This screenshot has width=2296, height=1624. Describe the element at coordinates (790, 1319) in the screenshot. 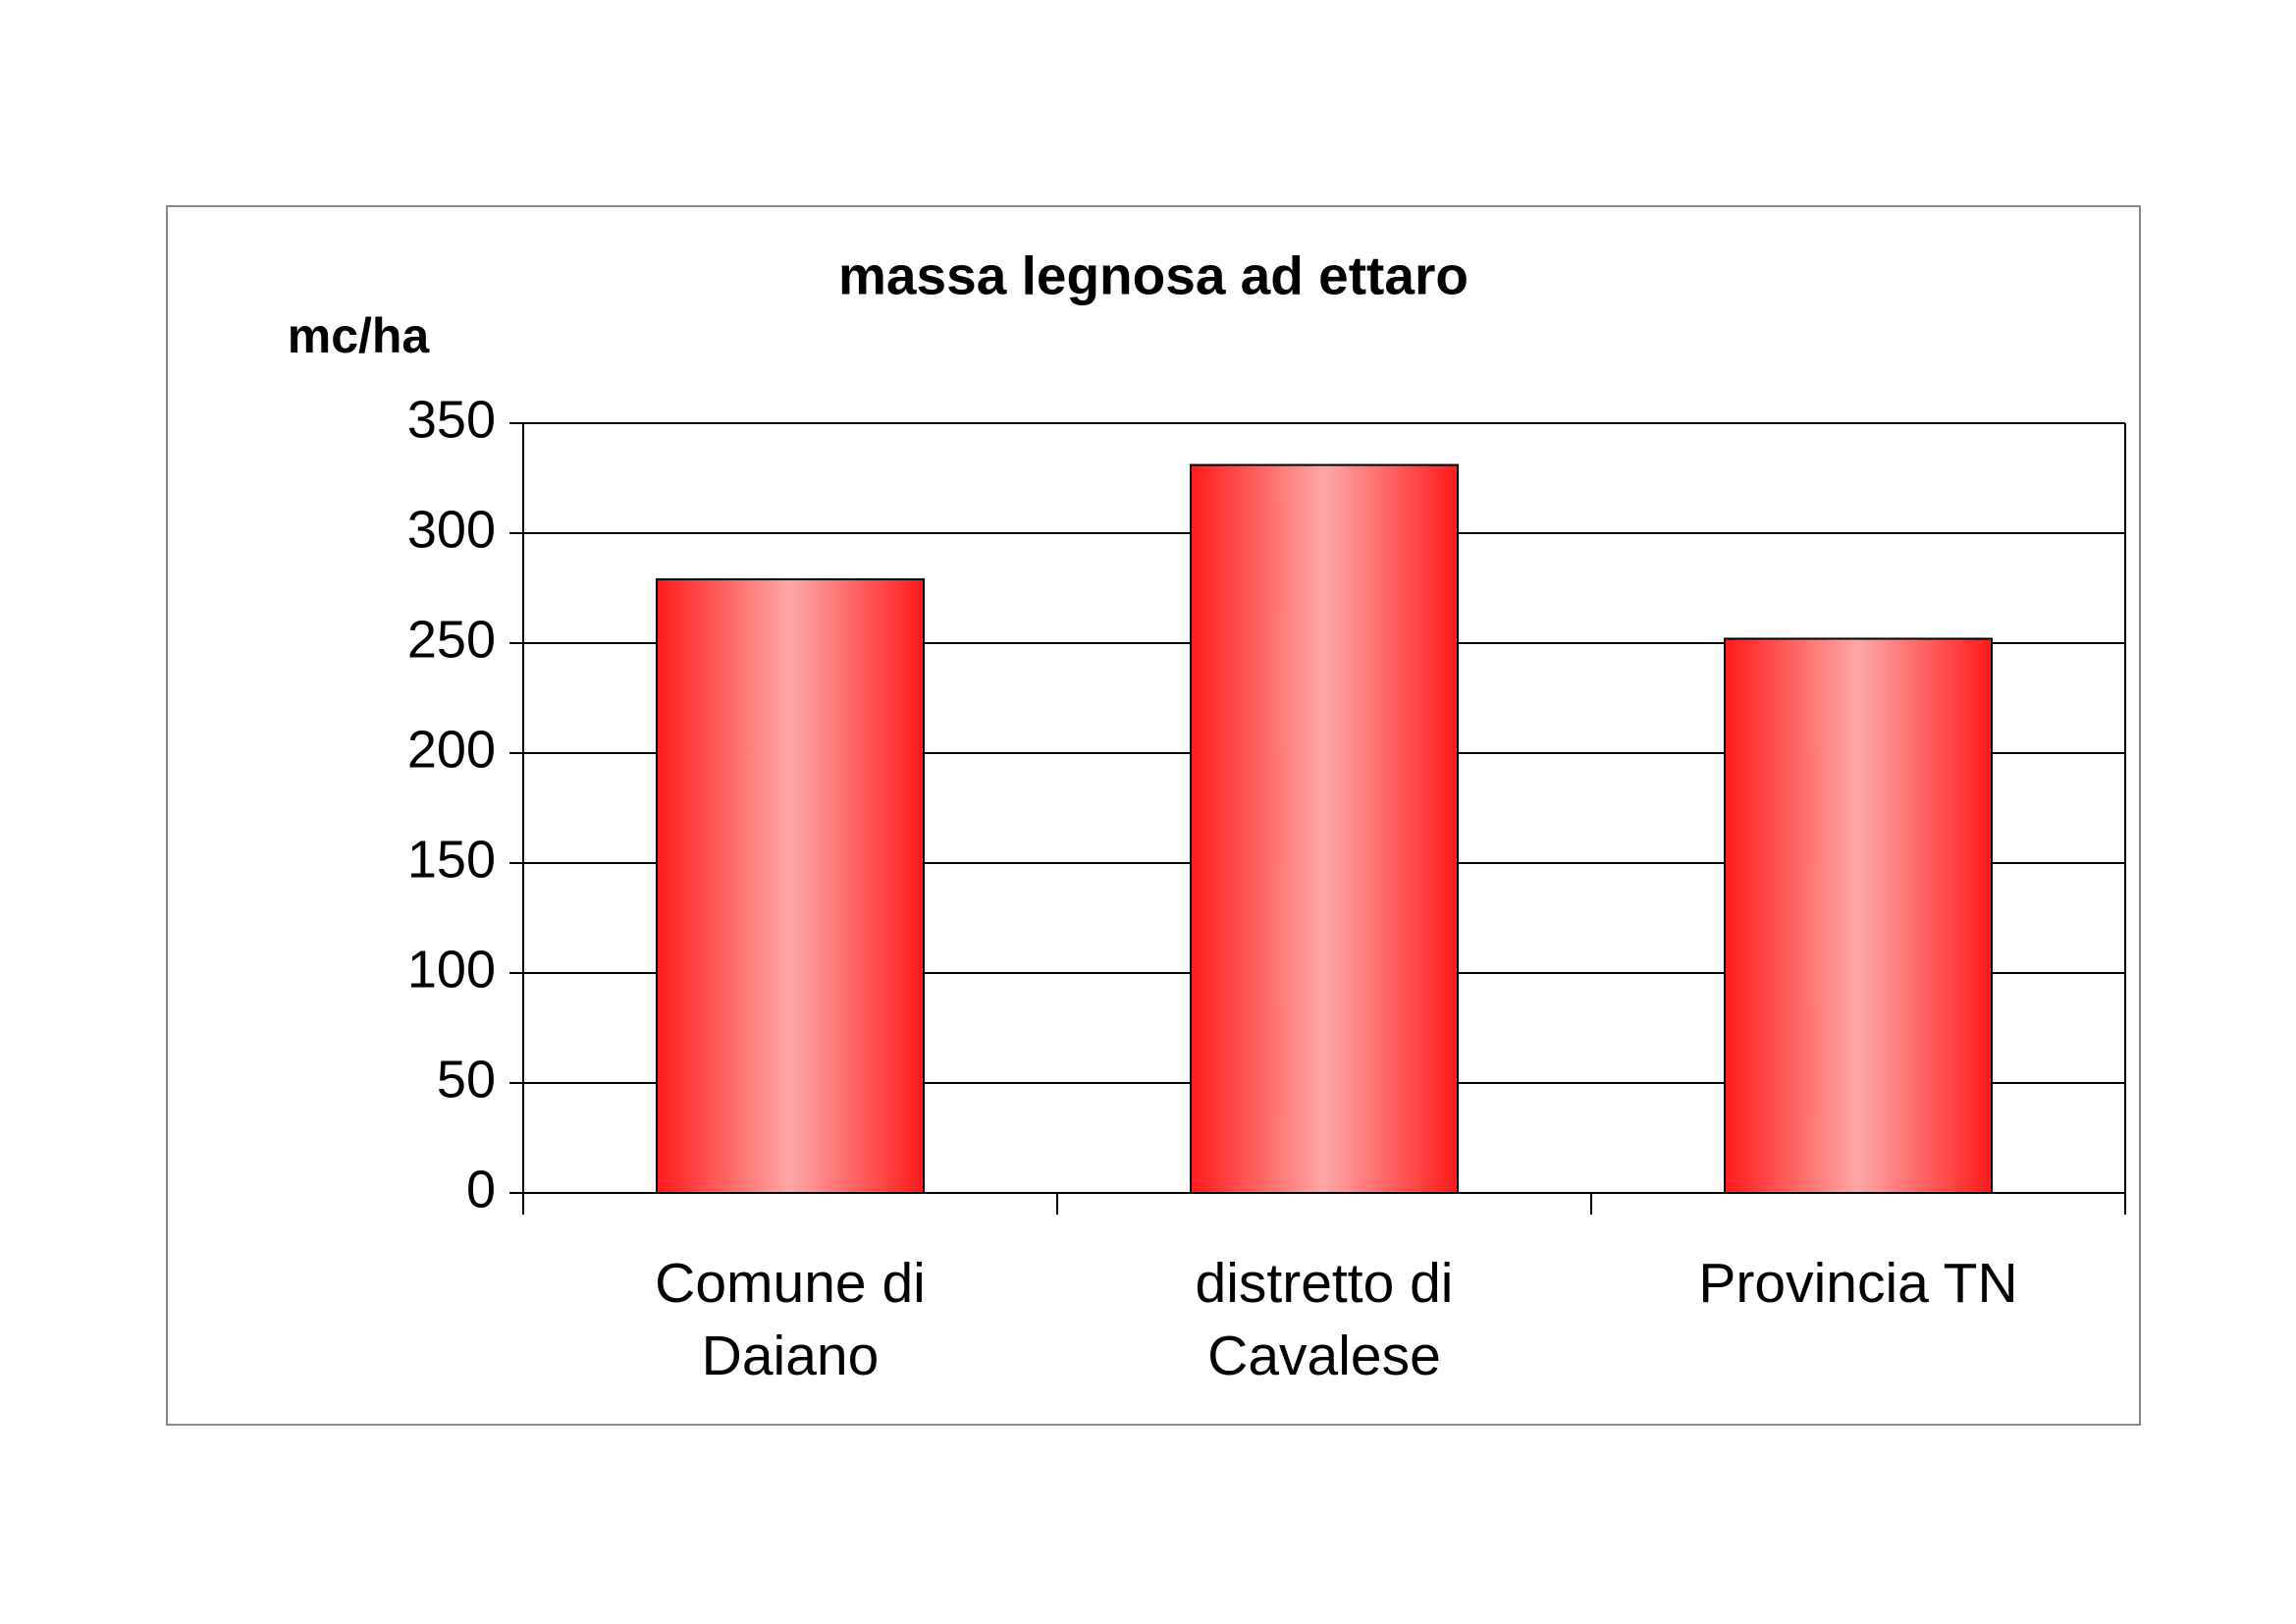

I see `x-tick-label: Comune di Daiano` at that location.